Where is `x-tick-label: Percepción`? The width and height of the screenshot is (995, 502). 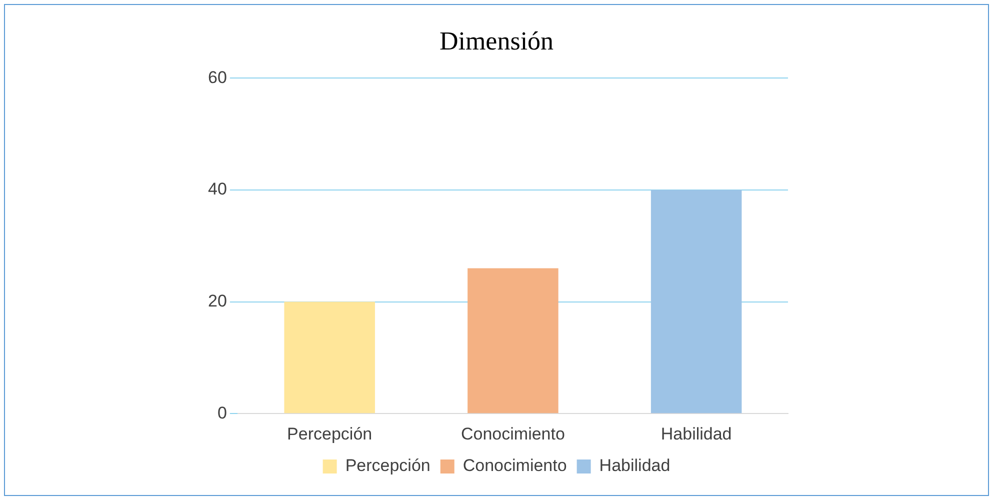 x-tick-label: Percepción is located at coordinates (329, 434).